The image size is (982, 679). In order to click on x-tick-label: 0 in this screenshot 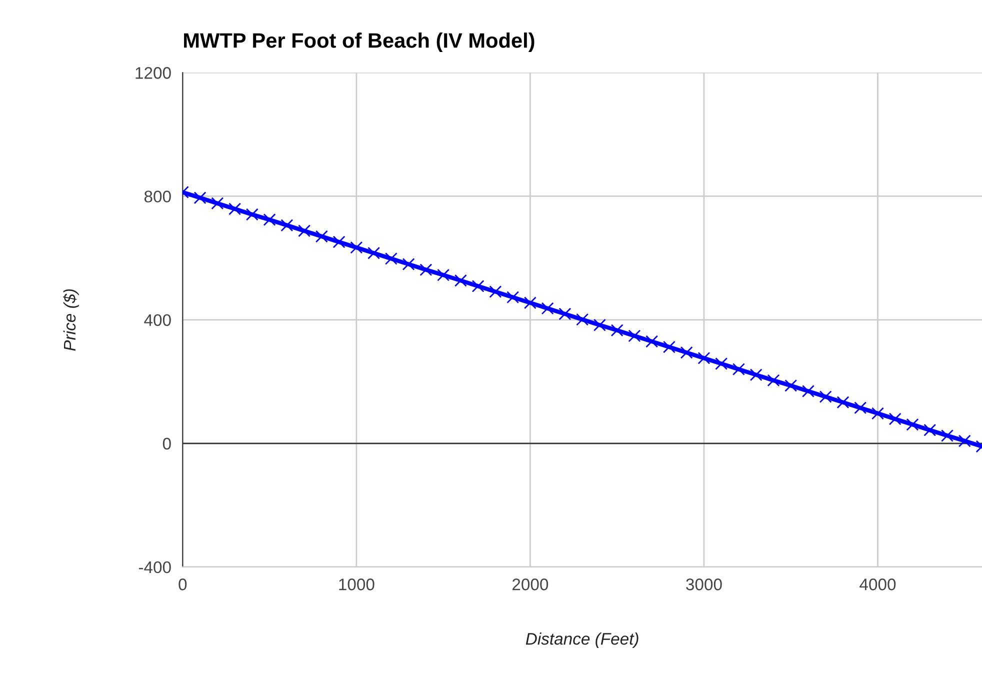, I will do `click(182, 584)`.